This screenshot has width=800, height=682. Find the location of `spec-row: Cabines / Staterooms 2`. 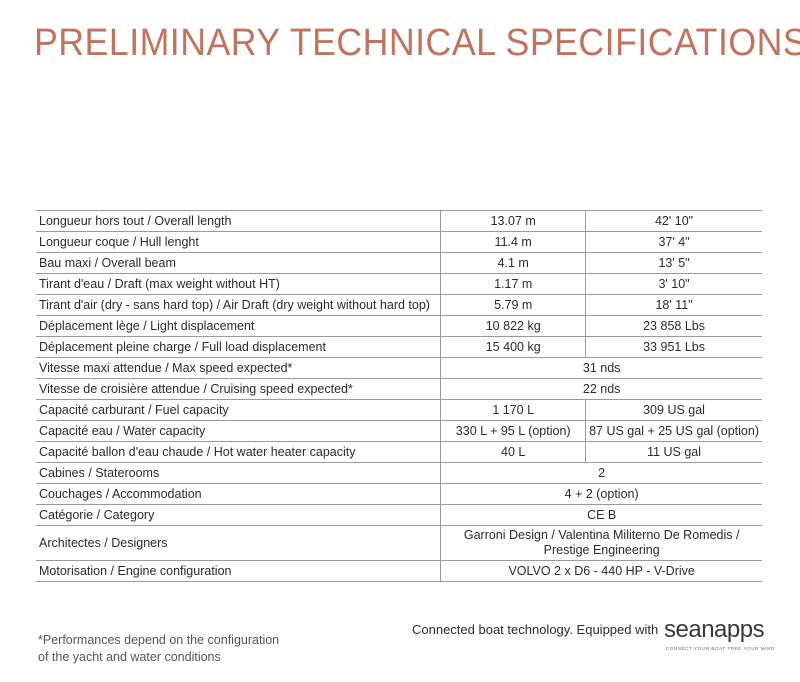

spec-row: Cabines / Staterooms 2 is located at coordinates (399, 473).